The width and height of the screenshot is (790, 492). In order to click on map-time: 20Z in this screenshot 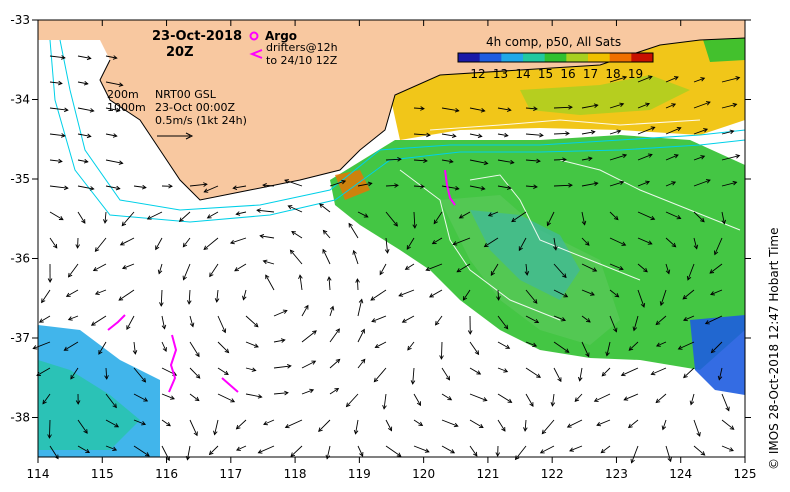, I will do `click(180, 52)`.